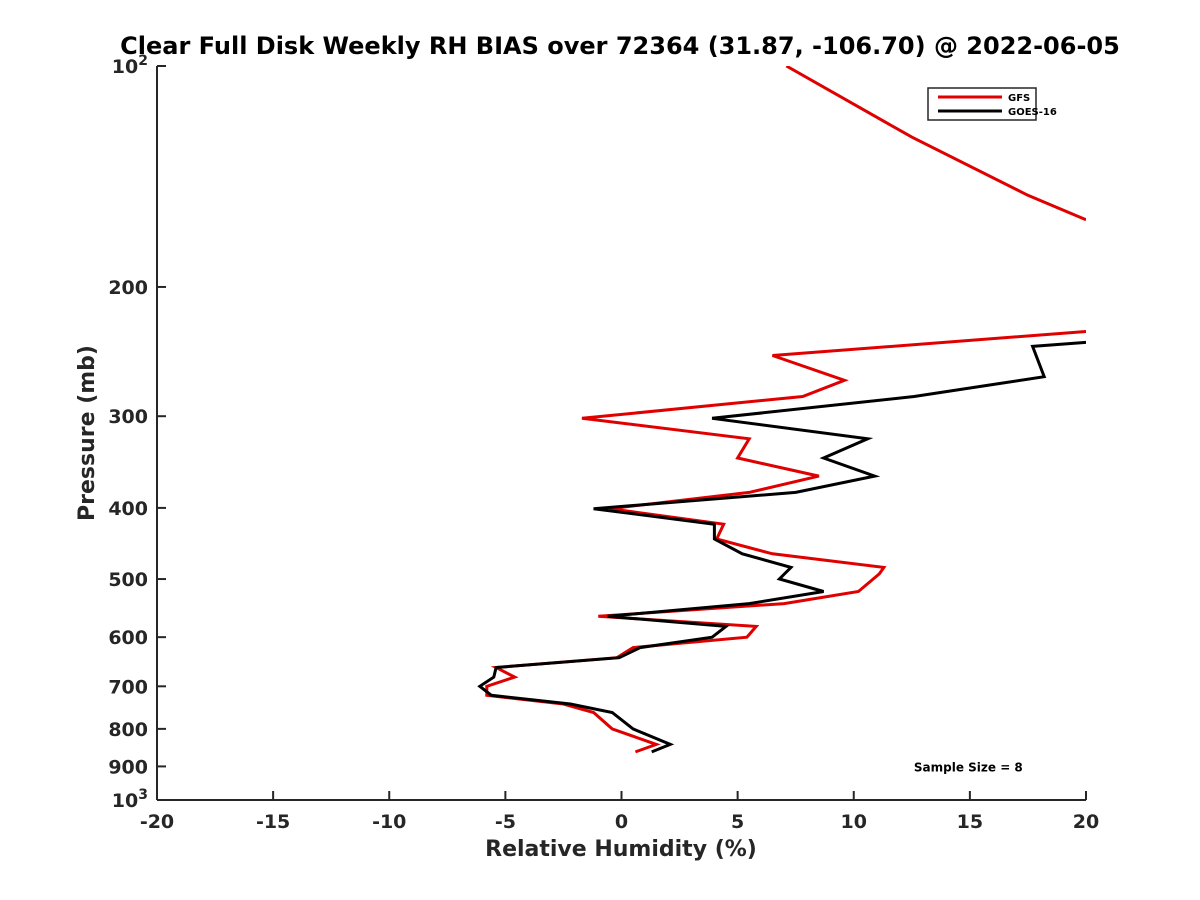  Describe the element at coordinates (128, 687) in the screenshot. I see `y-tick-label: 700` at that location.